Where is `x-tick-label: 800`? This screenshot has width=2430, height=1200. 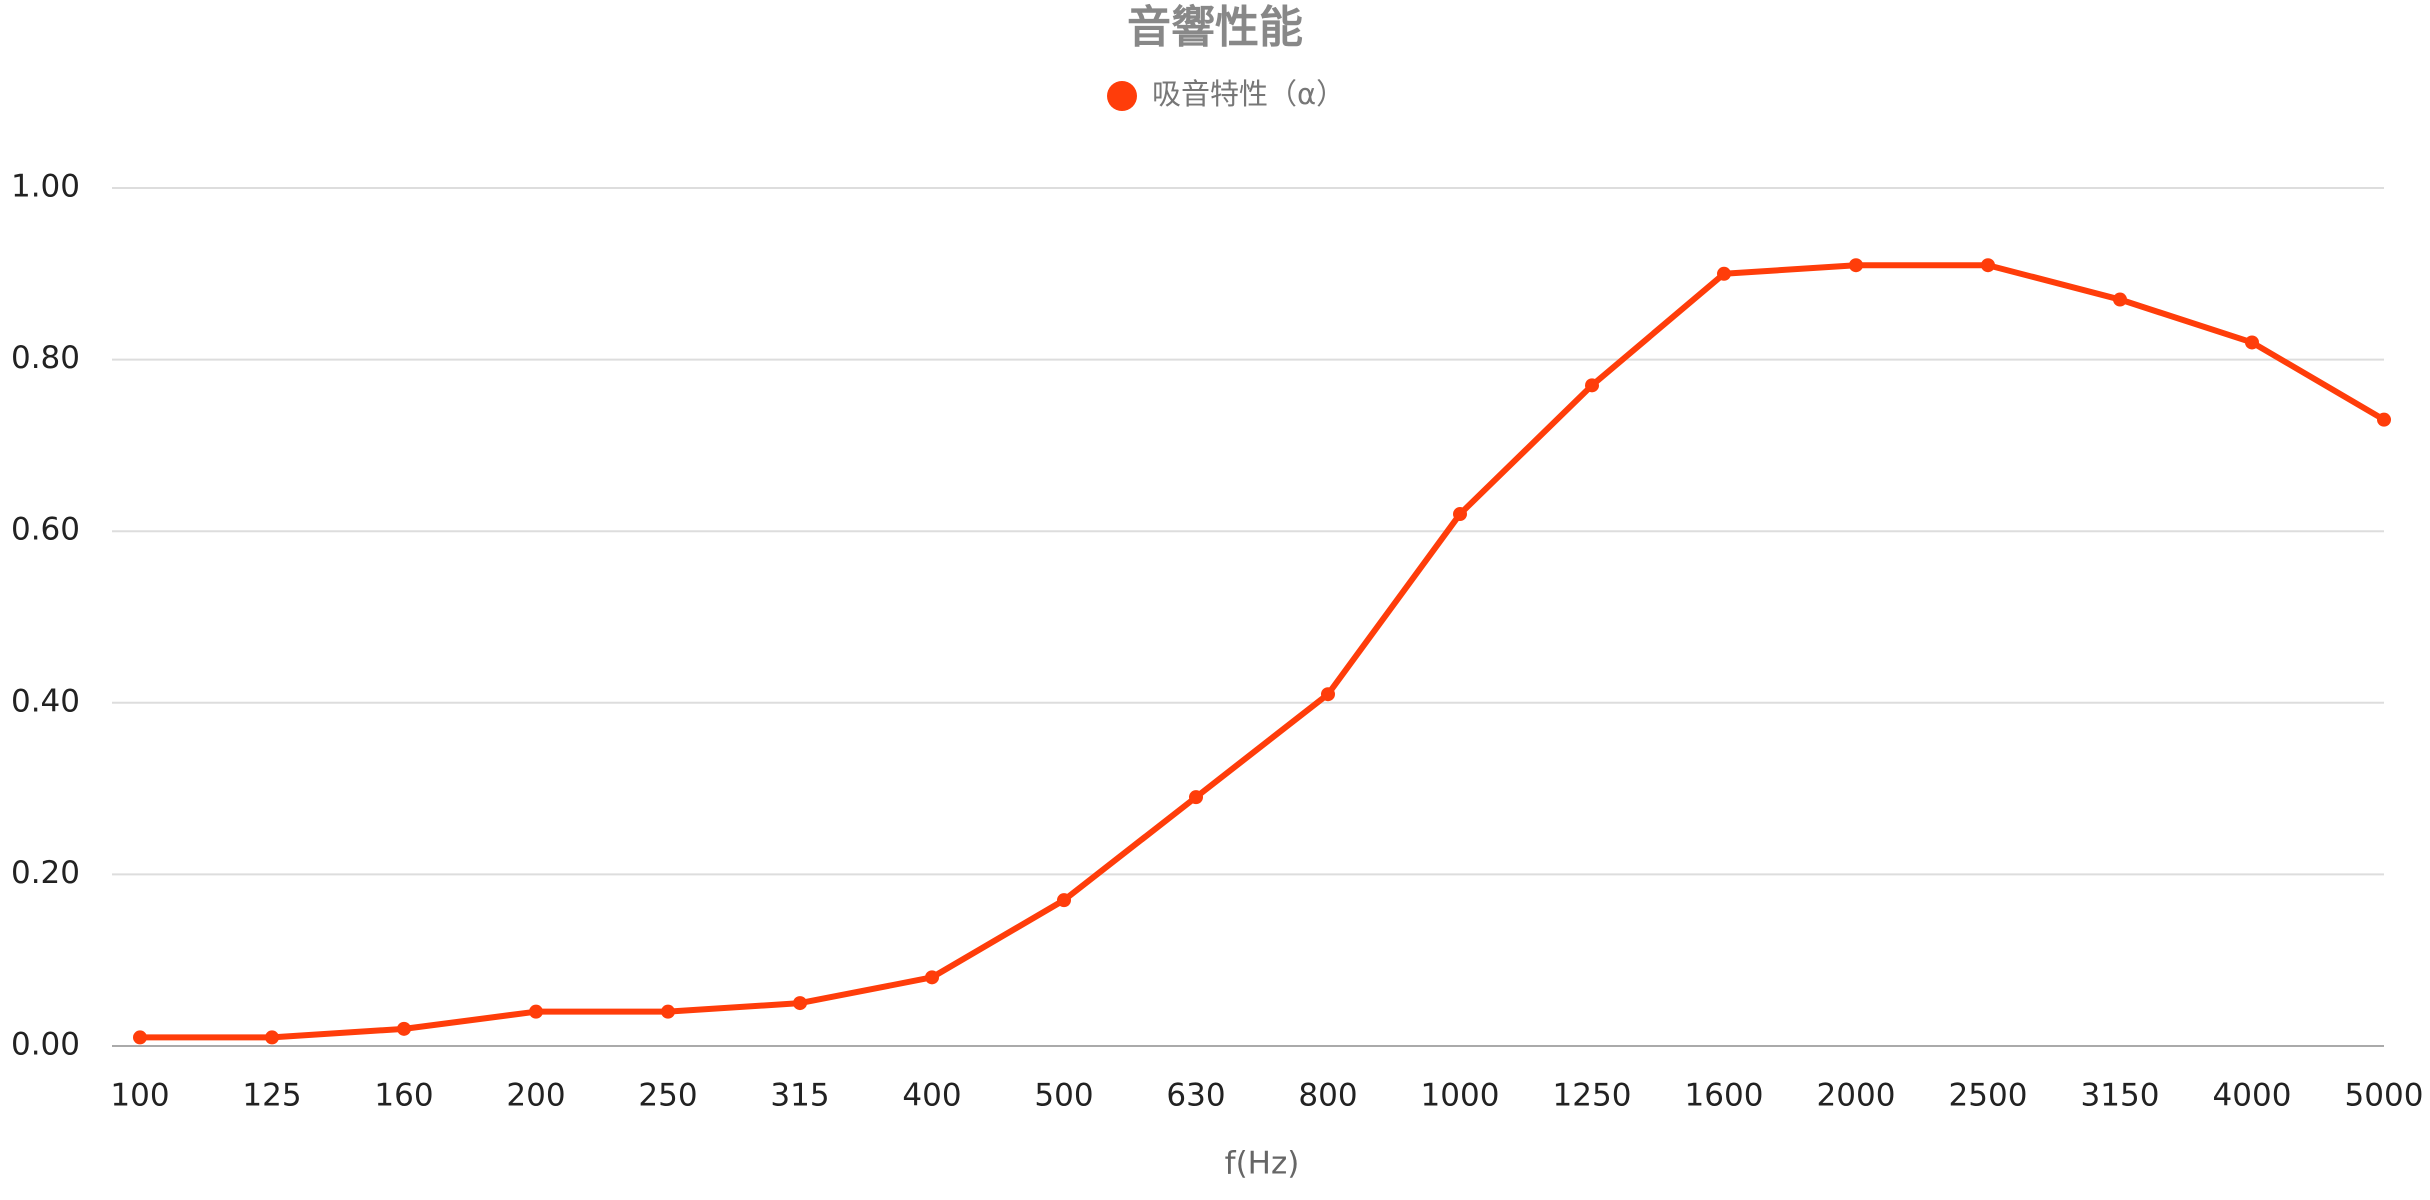 x-tick-label: 800 is located at coordinates (1327, 1096).